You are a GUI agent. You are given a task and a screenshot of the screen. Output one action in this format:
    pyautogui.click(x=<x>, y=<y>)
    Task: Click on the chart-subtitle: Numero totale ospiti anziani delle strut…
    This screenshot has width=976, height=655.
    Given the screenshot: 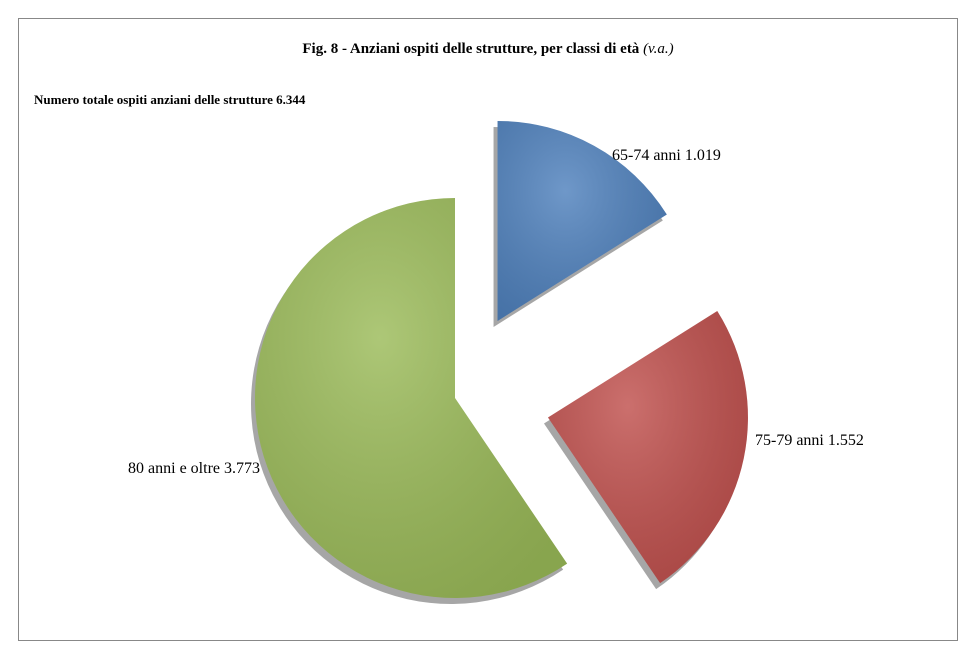 What is the action you would take?
    pyautogui.click(x=170, y=99)
    